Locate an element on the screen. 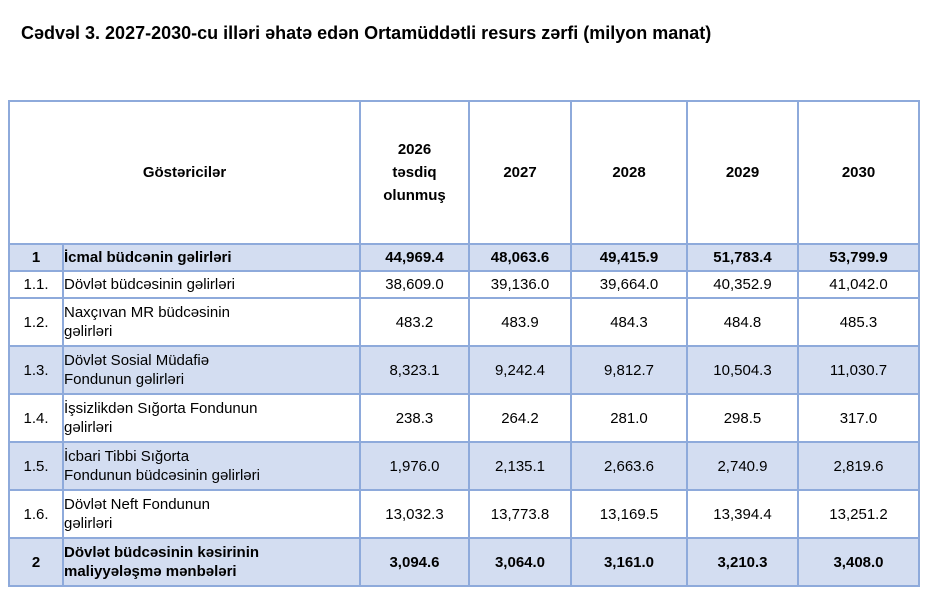 This screenshot has width=927, height=612. row-value: 41,042.0 is located at coordinates (858, 284).